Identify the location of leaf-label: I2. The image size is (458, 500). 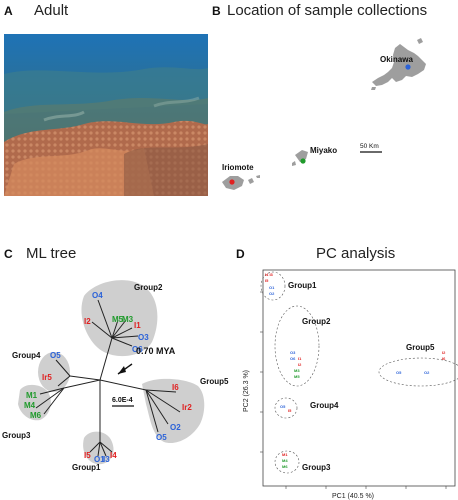
(87, 321).